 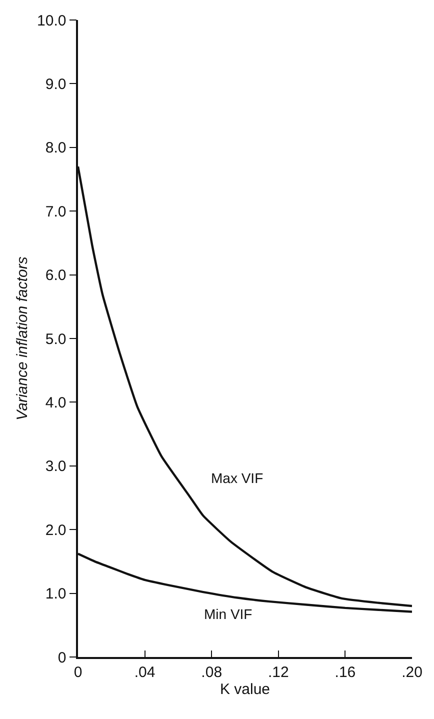 I want to click on x-axis-title: K value, so click(x=245, y=689).